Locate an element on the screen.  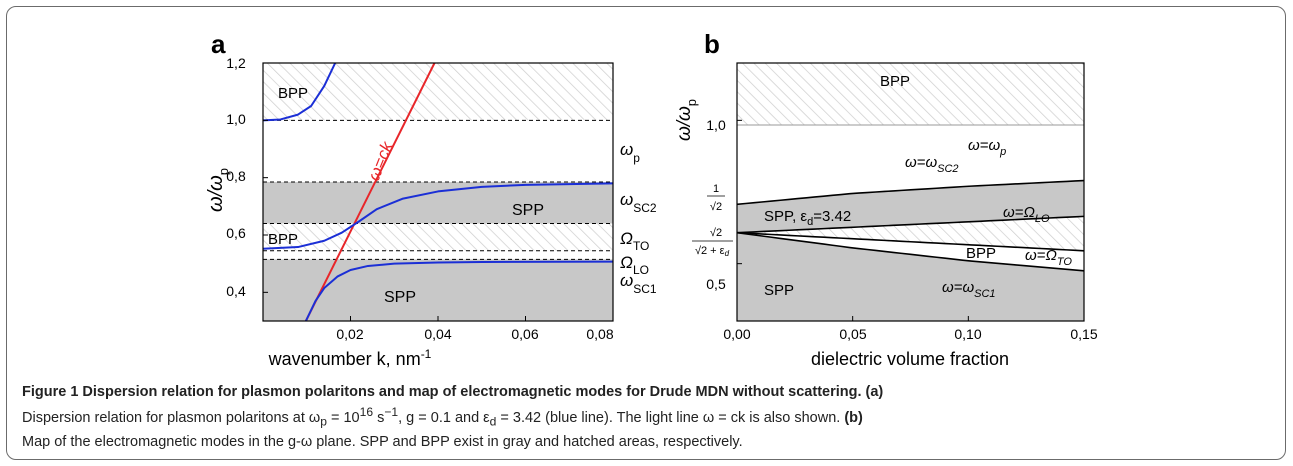
b-label-omega-p: ω=ωp is located at coordinates (987, 147).